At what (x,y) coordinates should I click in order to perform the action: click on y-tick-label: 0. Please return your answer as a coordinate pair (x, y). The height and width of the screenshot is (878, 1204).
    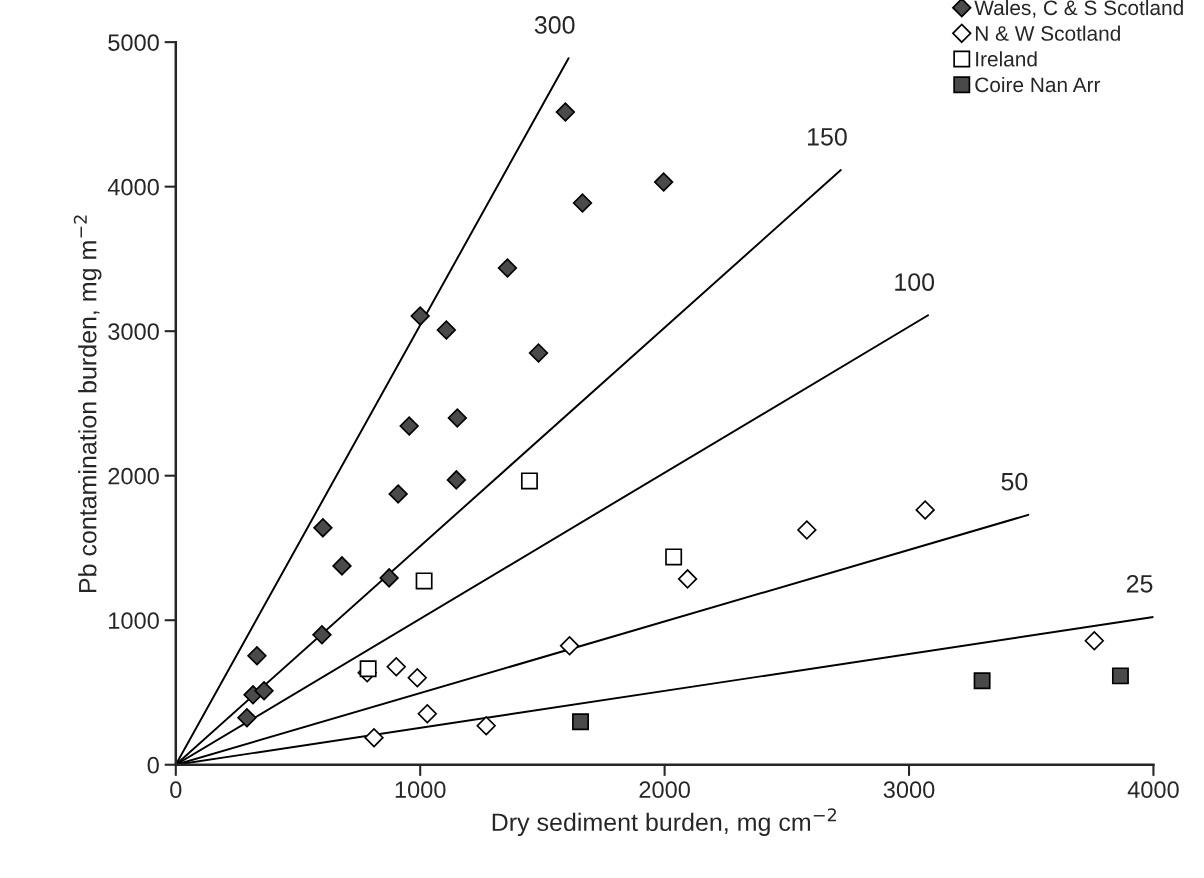
    Looking at the image, I should click on (153, 765).